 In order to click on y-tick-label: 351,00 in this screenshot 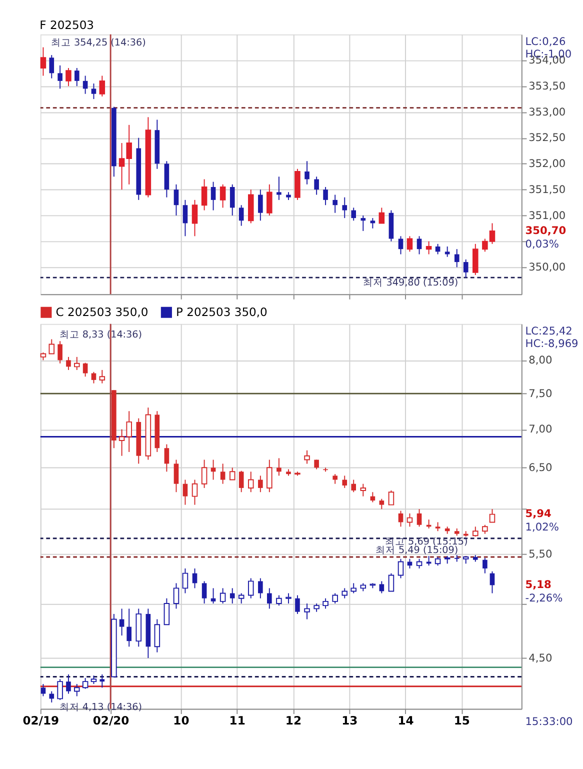, I will do `click(547, 216)`.